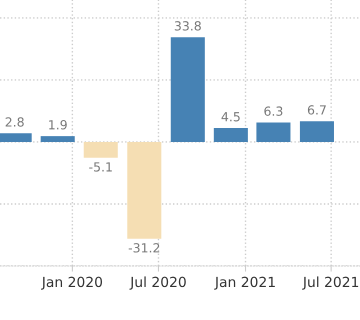 Image resolution: width=360 pixels, height=320 pixels. What do you see at coordinates (187, 26) in the screenshot?
I see `data-label: 33.8` at bounding box center [187, 26].